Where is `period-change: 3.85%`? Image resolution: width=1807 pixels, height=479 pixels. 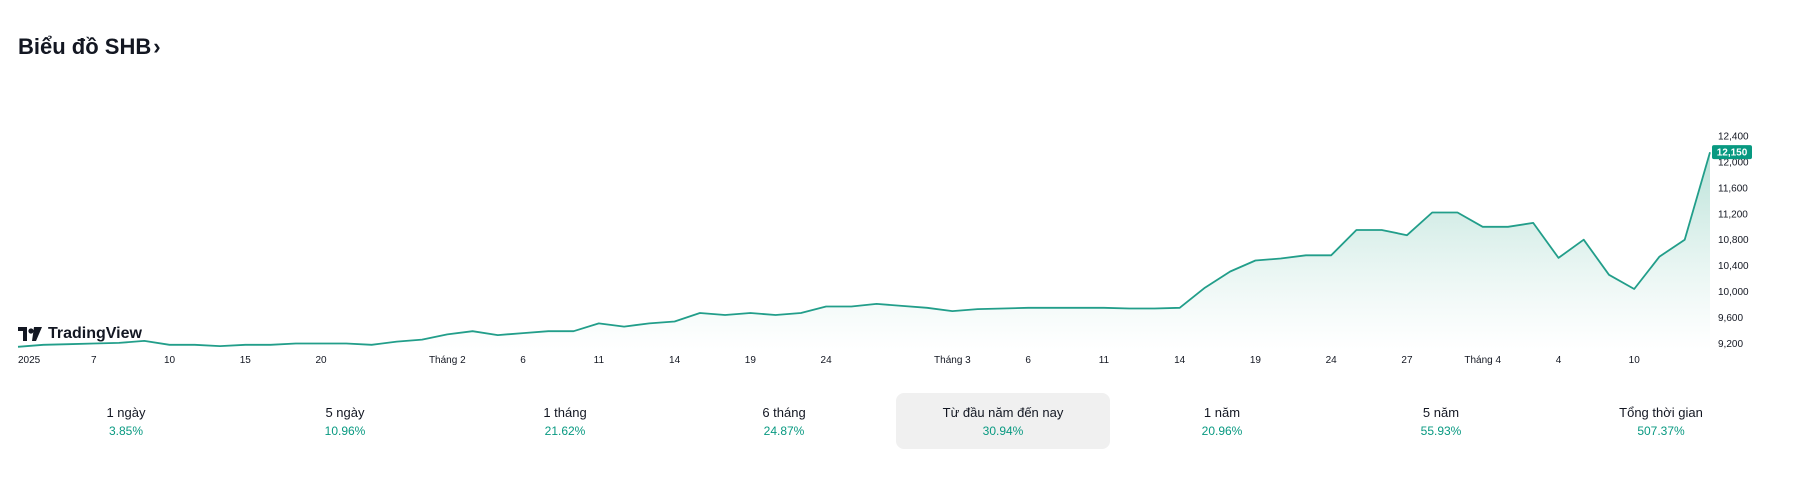
period-change: 3.85% is located at coordinates (126, 430).